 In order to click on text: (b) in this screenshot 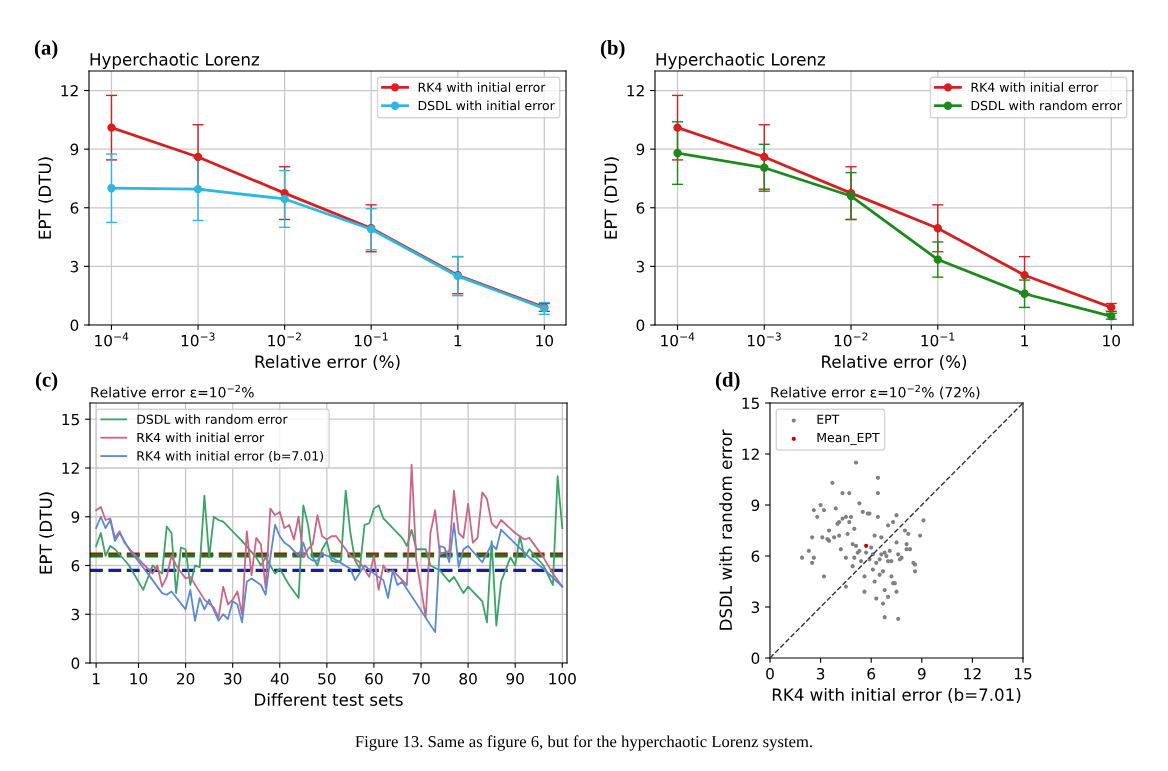, I will do `click(612, 49)`.